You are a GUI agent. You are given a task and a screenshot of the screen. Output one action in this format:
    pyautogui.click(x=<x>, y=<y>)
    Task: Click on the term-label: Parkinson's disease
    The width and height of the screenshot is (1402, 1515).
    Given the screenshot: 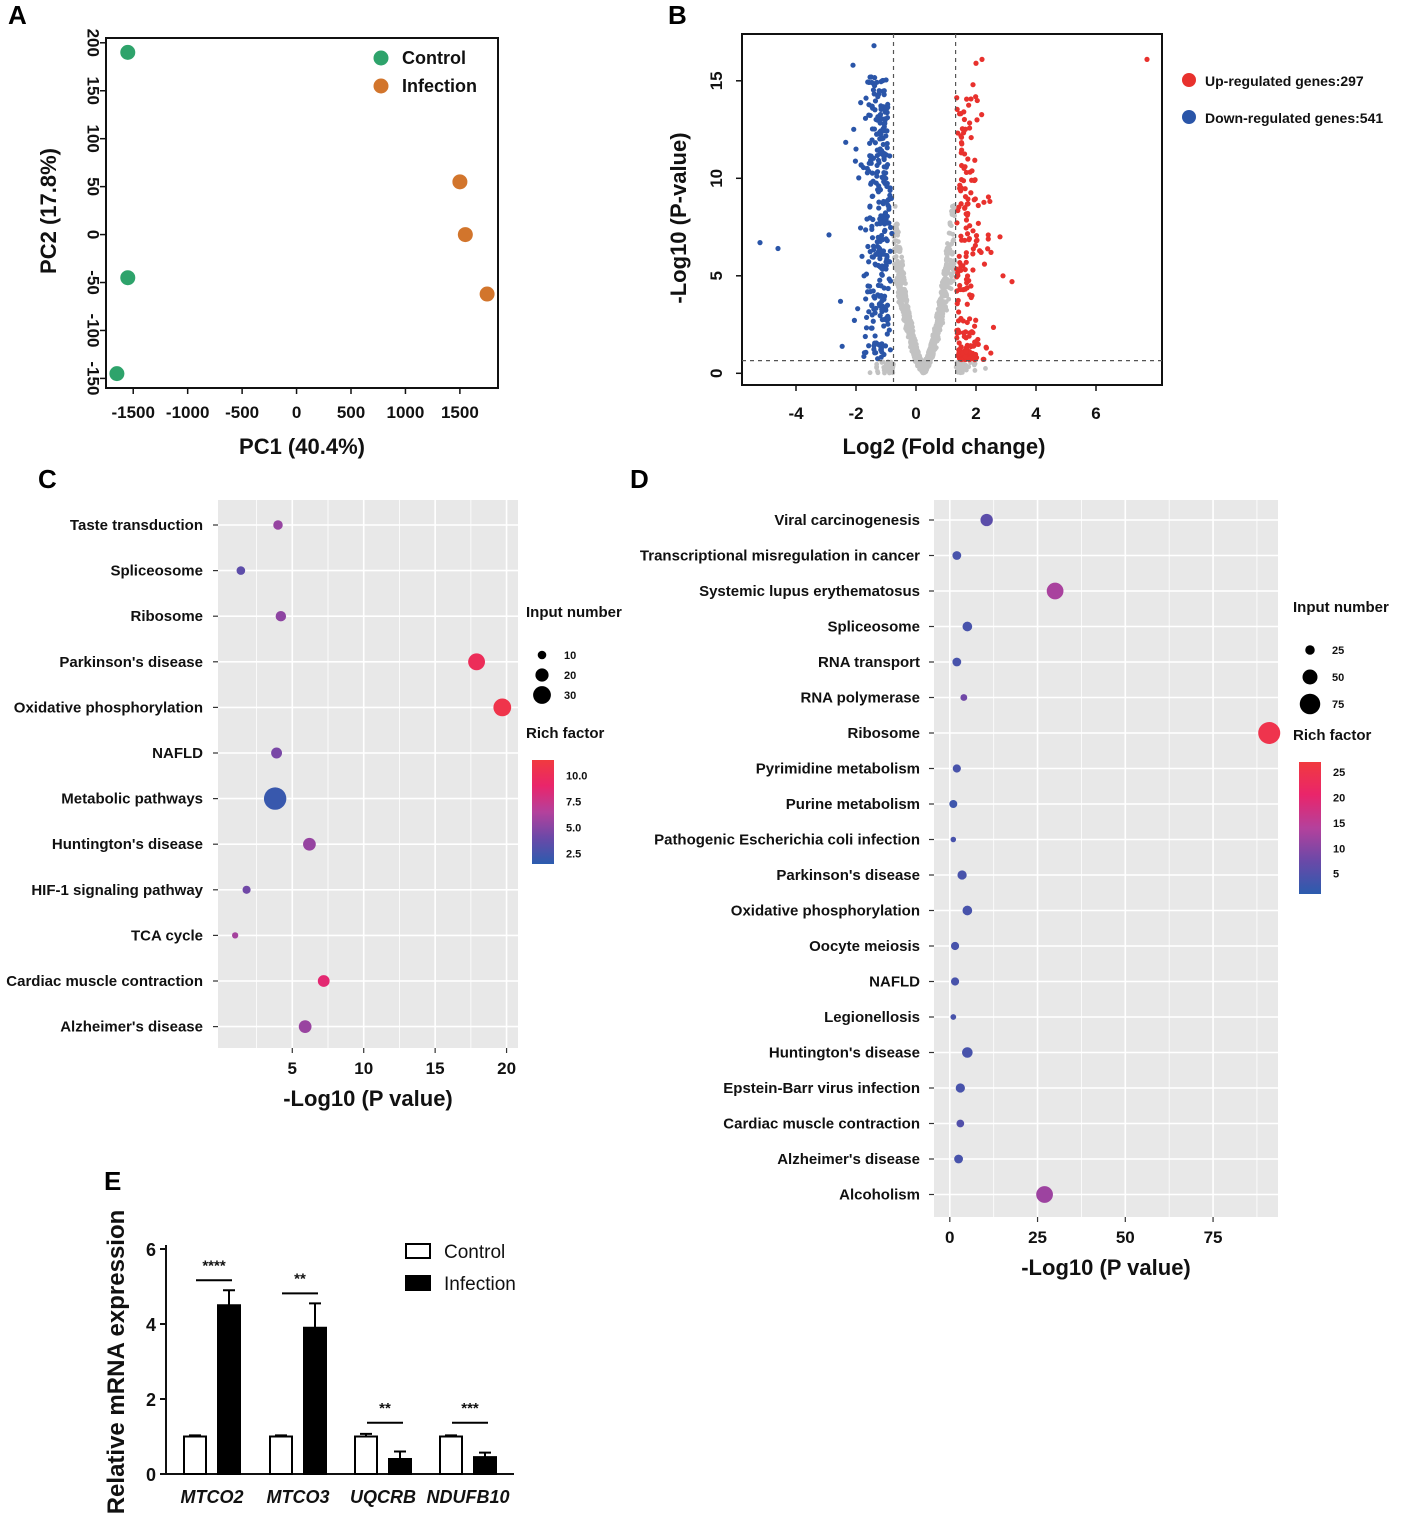 What is the action you would take?
    pyautogui.click(x=848, y=875)
    